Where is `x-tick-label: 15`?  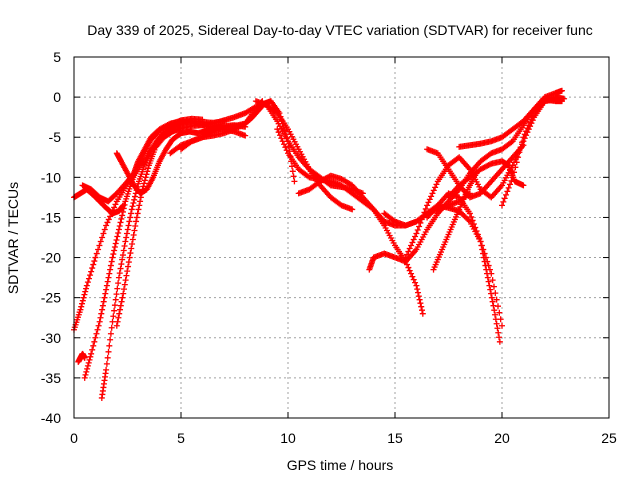
x-tick-label: 15 is located at coordinates (395, 438).